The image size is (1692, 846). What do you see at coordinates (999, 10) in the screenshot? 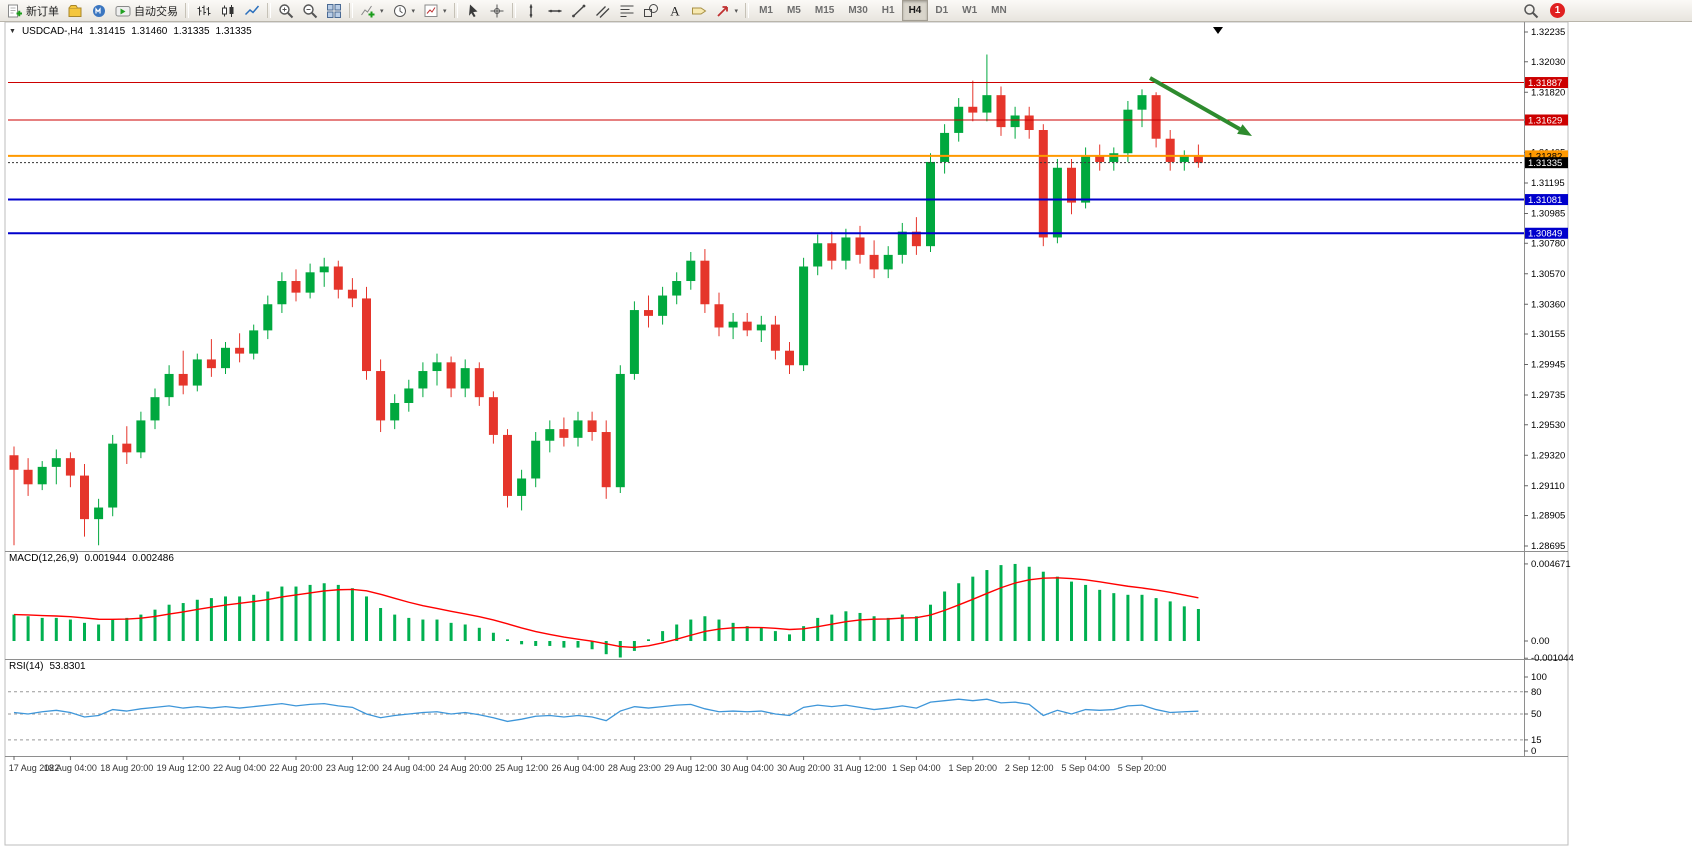
I see `tf-mn: MN` at bounding box center [999, 10].